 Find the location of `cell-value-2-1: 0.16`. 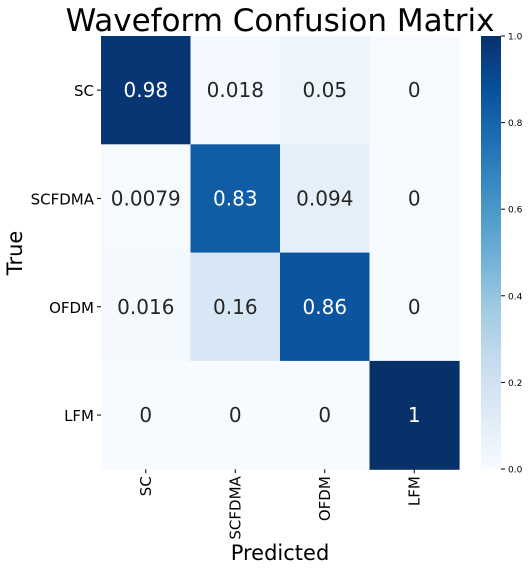

cell-value-2-1: 0.16 is located at coordinates (235, 307).